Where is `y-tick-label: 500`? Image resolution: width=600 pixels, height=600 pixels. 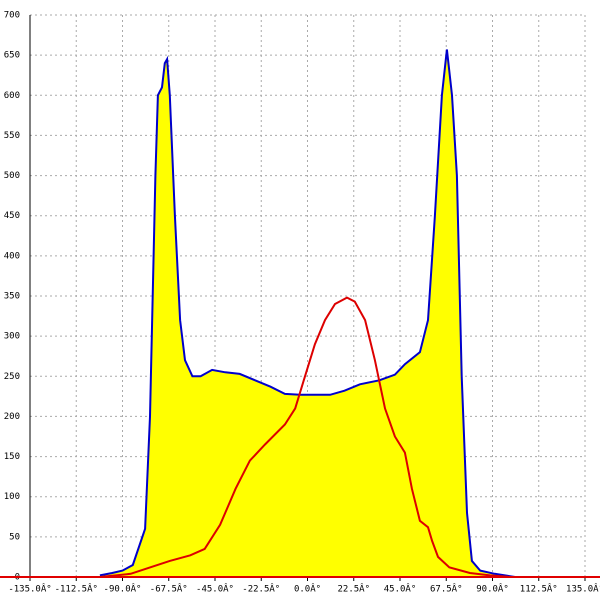
y-tick-label: 500 is located at coordinates (12, 176).